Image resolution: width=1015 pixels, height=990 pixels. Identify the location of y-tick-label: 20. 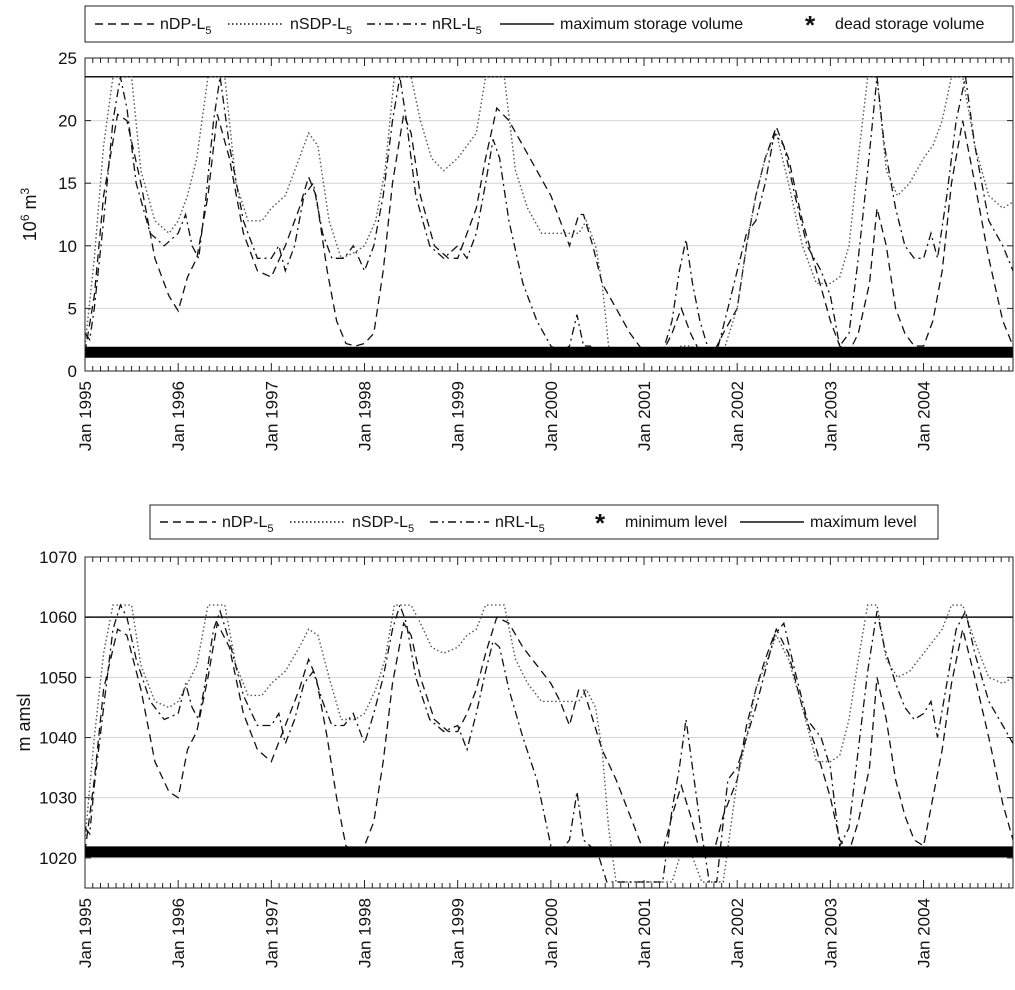
(67, 121).